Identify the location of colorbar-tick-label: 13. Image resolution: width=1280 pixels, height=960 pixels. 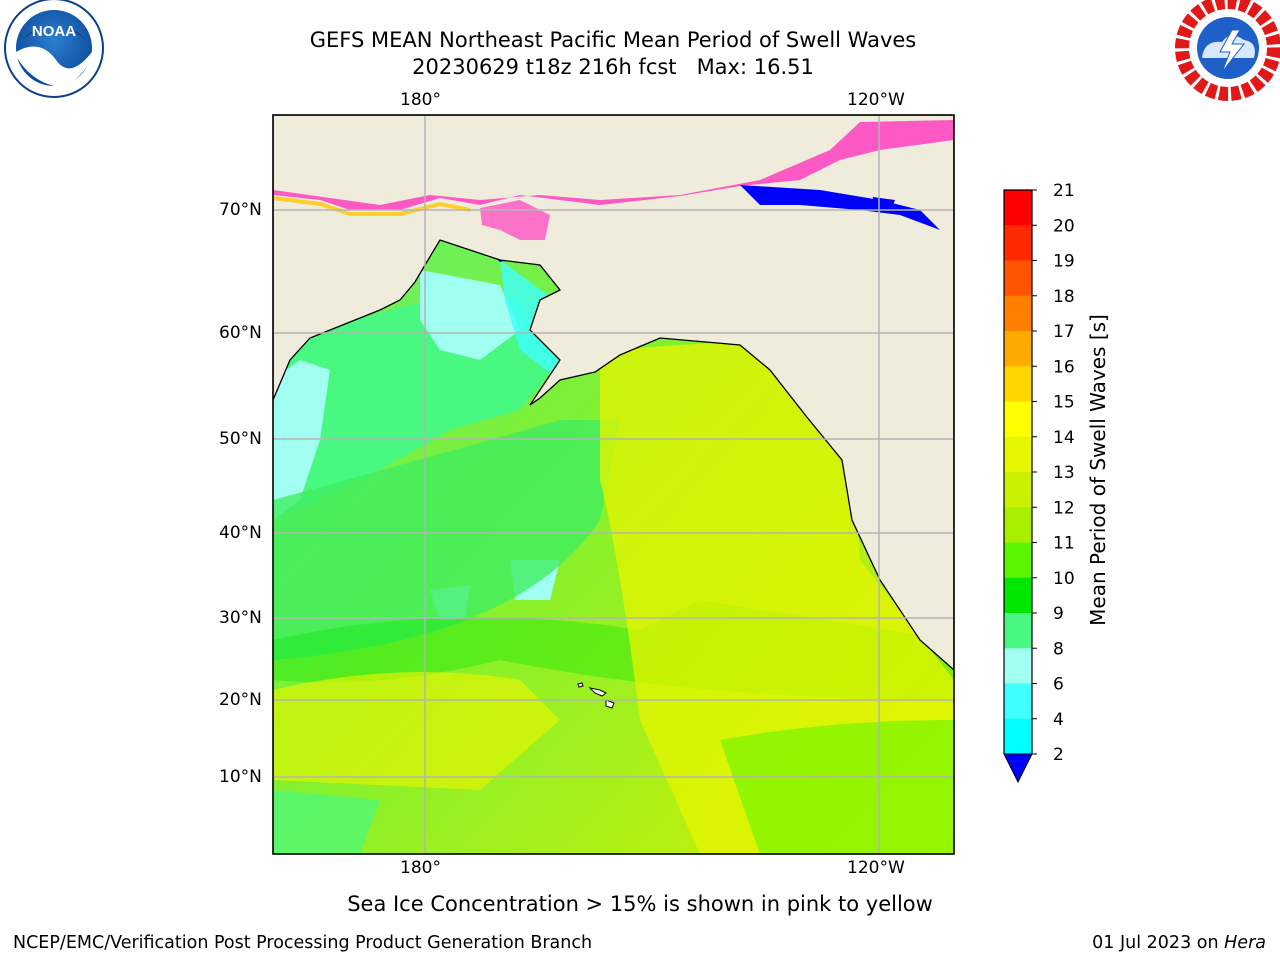
(1064, 473).